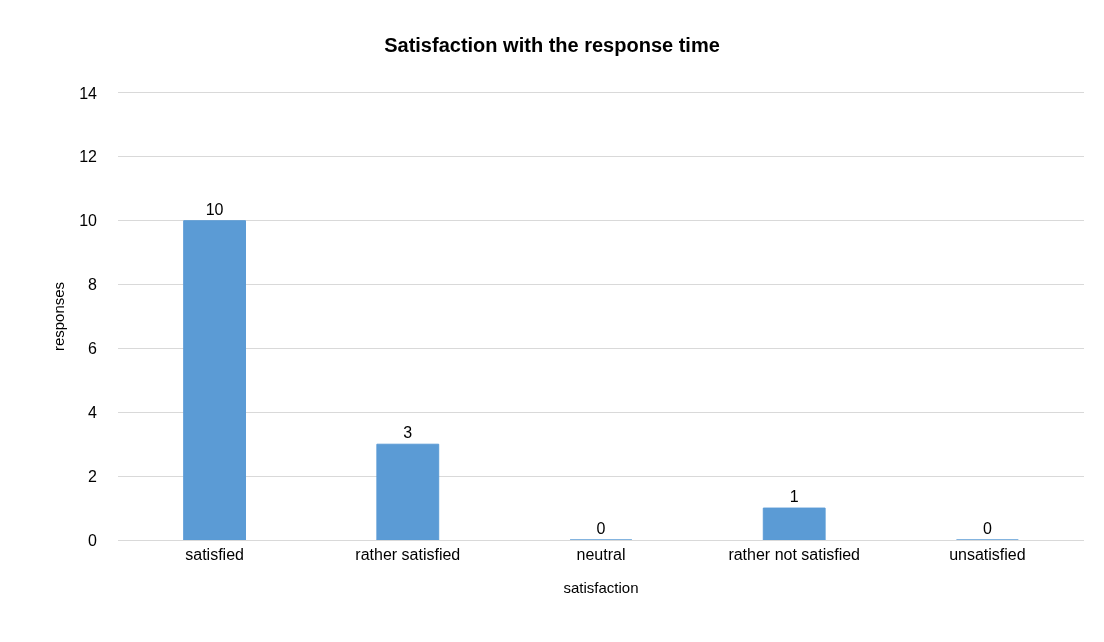  Describe the element at coordinates (552, 44) in the screenshot. I see `chart-title: Satisfaction with the response time` at that location.